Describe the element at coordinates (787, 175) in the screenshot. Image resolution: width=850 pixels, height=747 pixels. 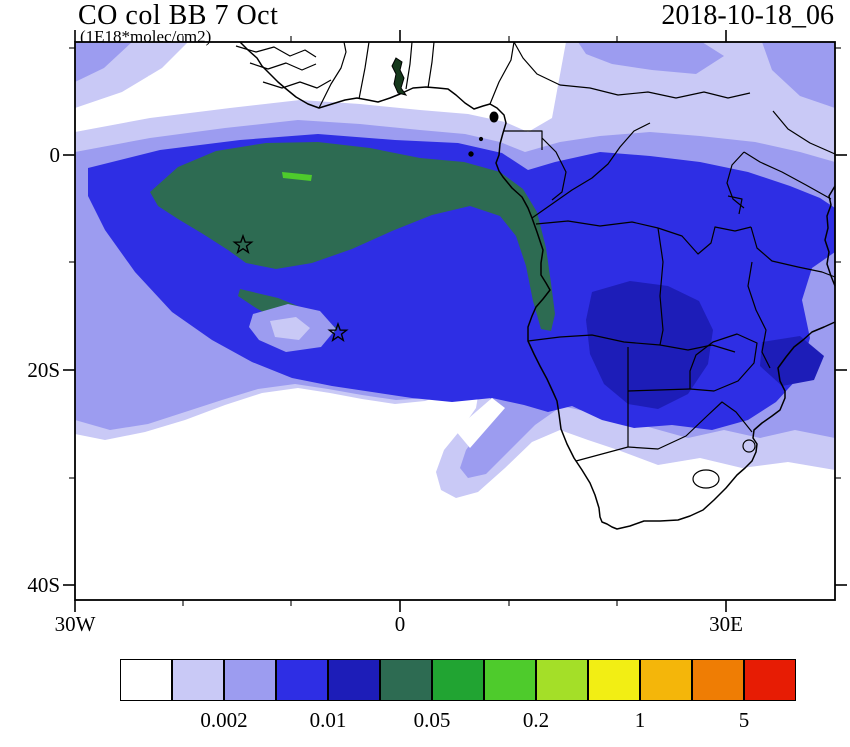
I see `border-kenya-tanzania` at that location.